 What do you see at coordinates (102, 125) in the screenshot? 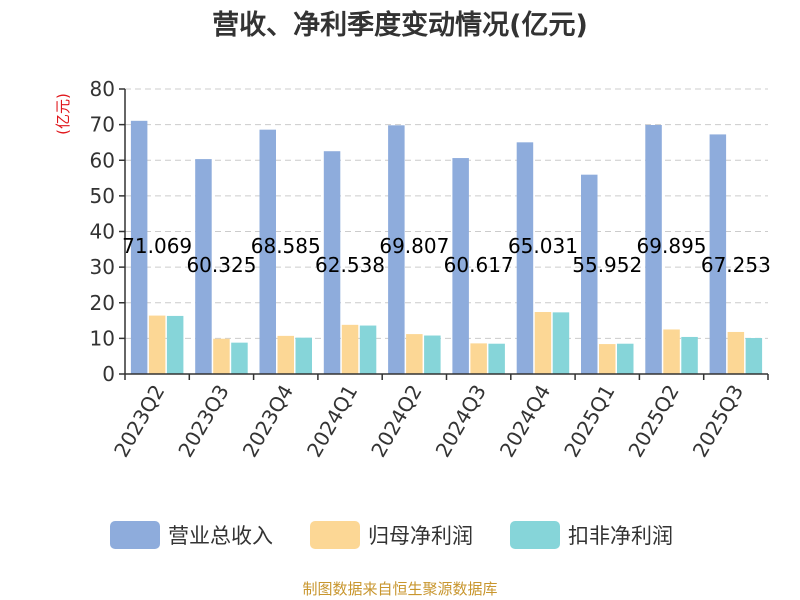
I see `y-tick-label: 70` at bounding box center [102, 125].